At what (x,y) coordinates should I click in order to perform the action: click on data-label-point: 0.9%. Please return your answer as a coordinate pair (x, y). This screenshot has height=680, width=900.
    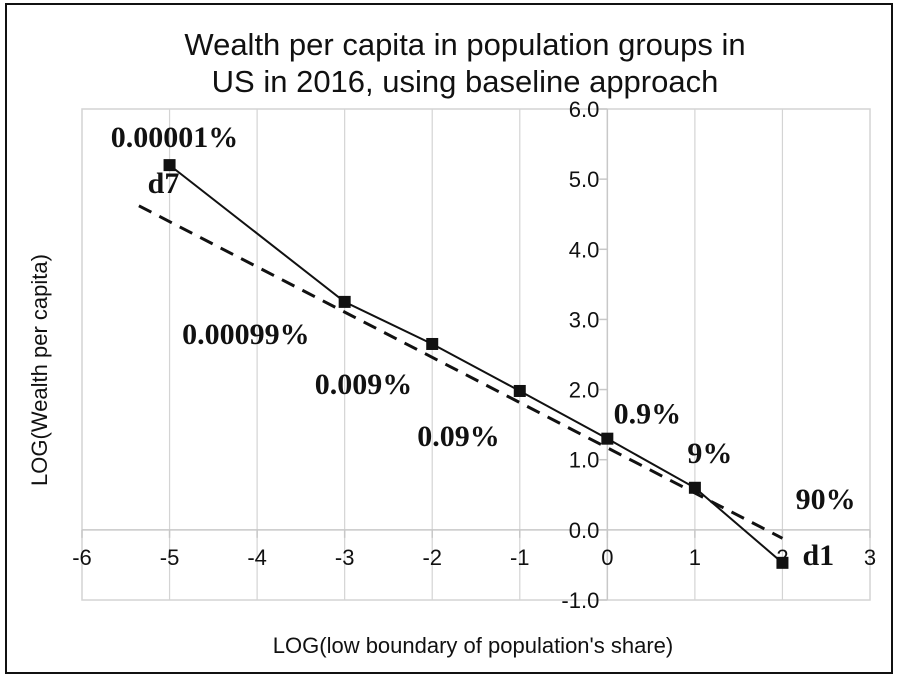
    Looking at the image, I should click on (648, 414).